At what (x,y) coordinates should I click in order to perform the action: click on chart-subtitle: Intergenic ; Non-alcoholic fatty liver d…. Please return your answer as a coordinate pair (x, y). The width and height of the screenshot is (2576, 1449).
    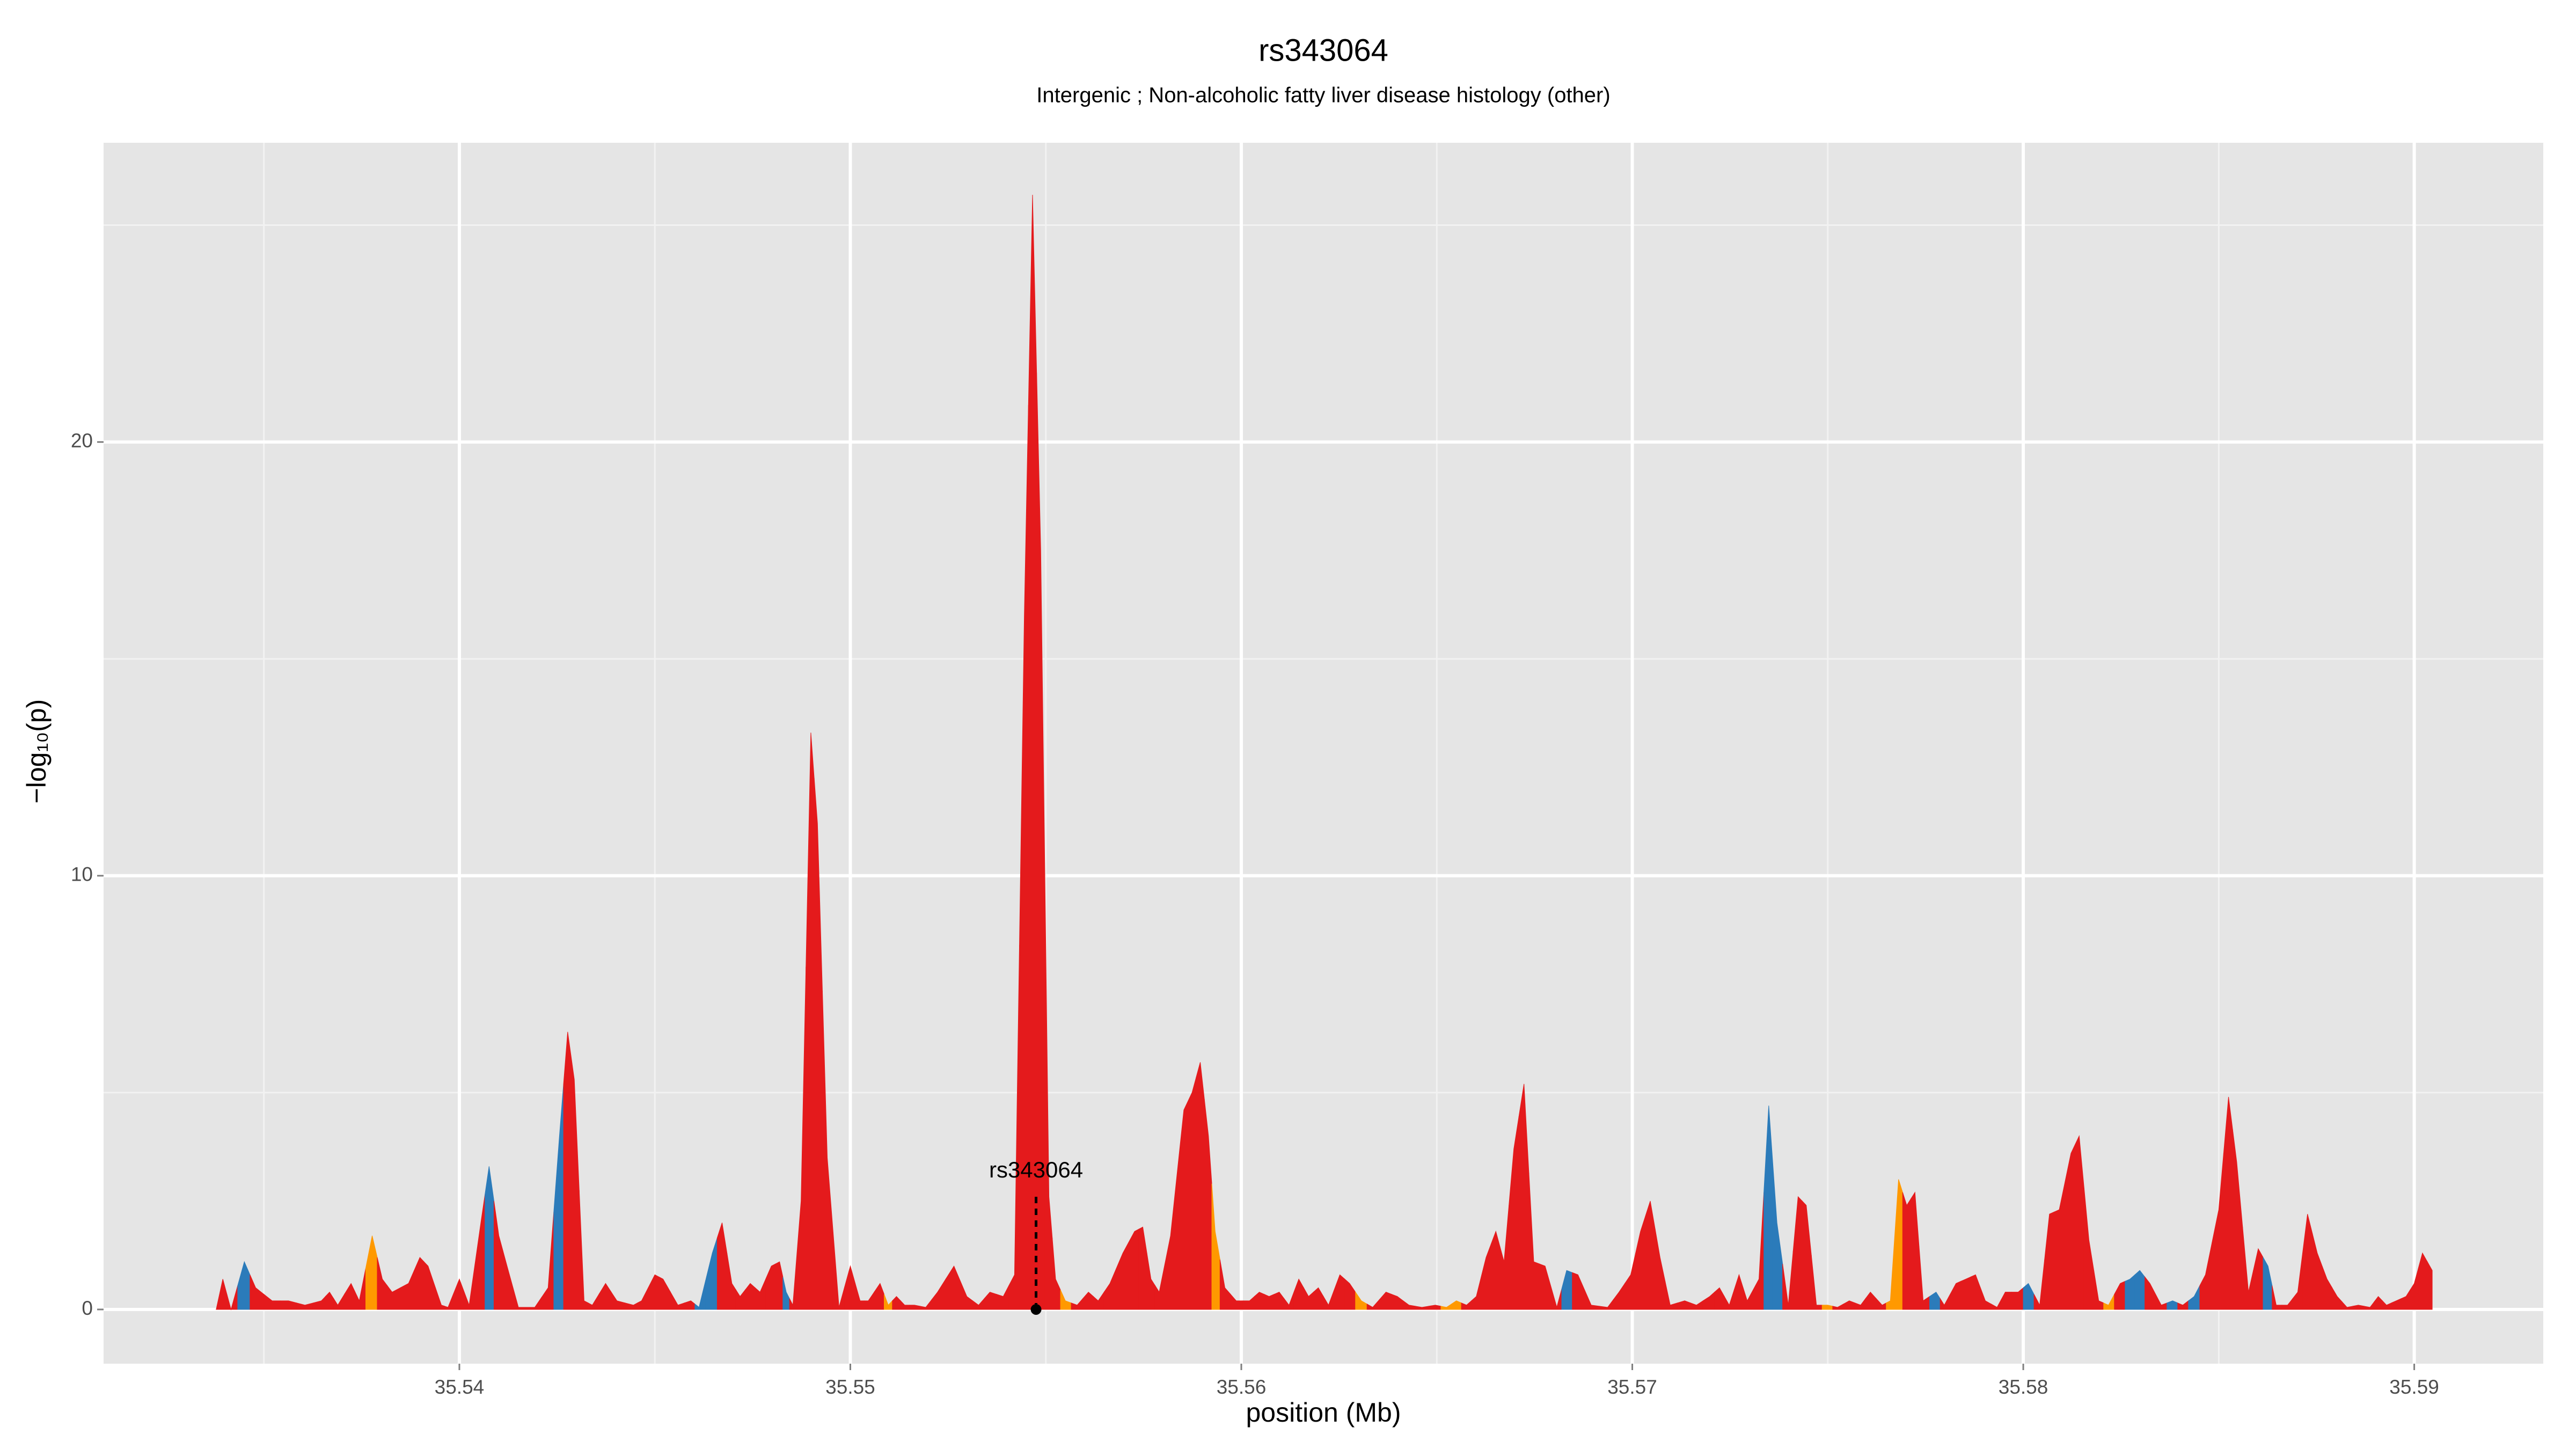
    Looking at the image, I should click on (1323, 95).